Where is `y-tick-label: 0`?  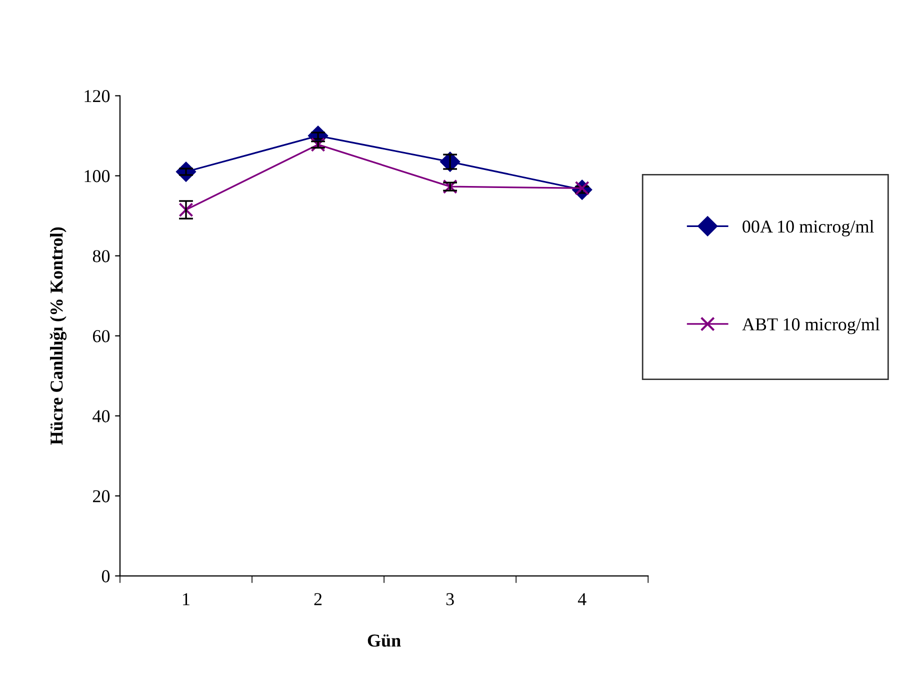 y-tick-label: 0 is located at coordinates (106, 576).